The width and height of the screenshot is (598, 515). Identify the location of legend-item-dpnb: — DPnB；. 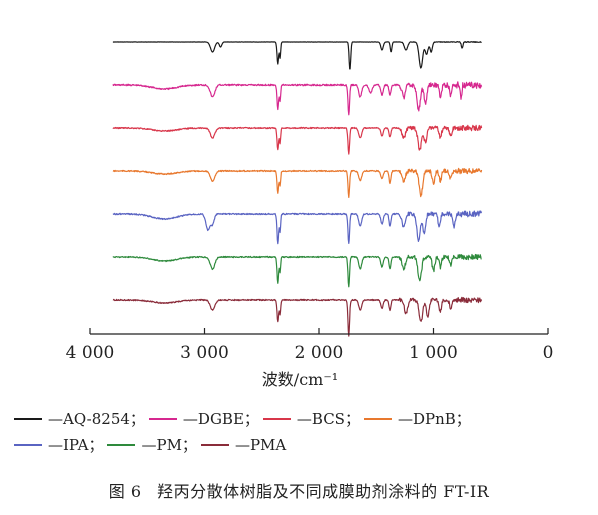
(417, 419).